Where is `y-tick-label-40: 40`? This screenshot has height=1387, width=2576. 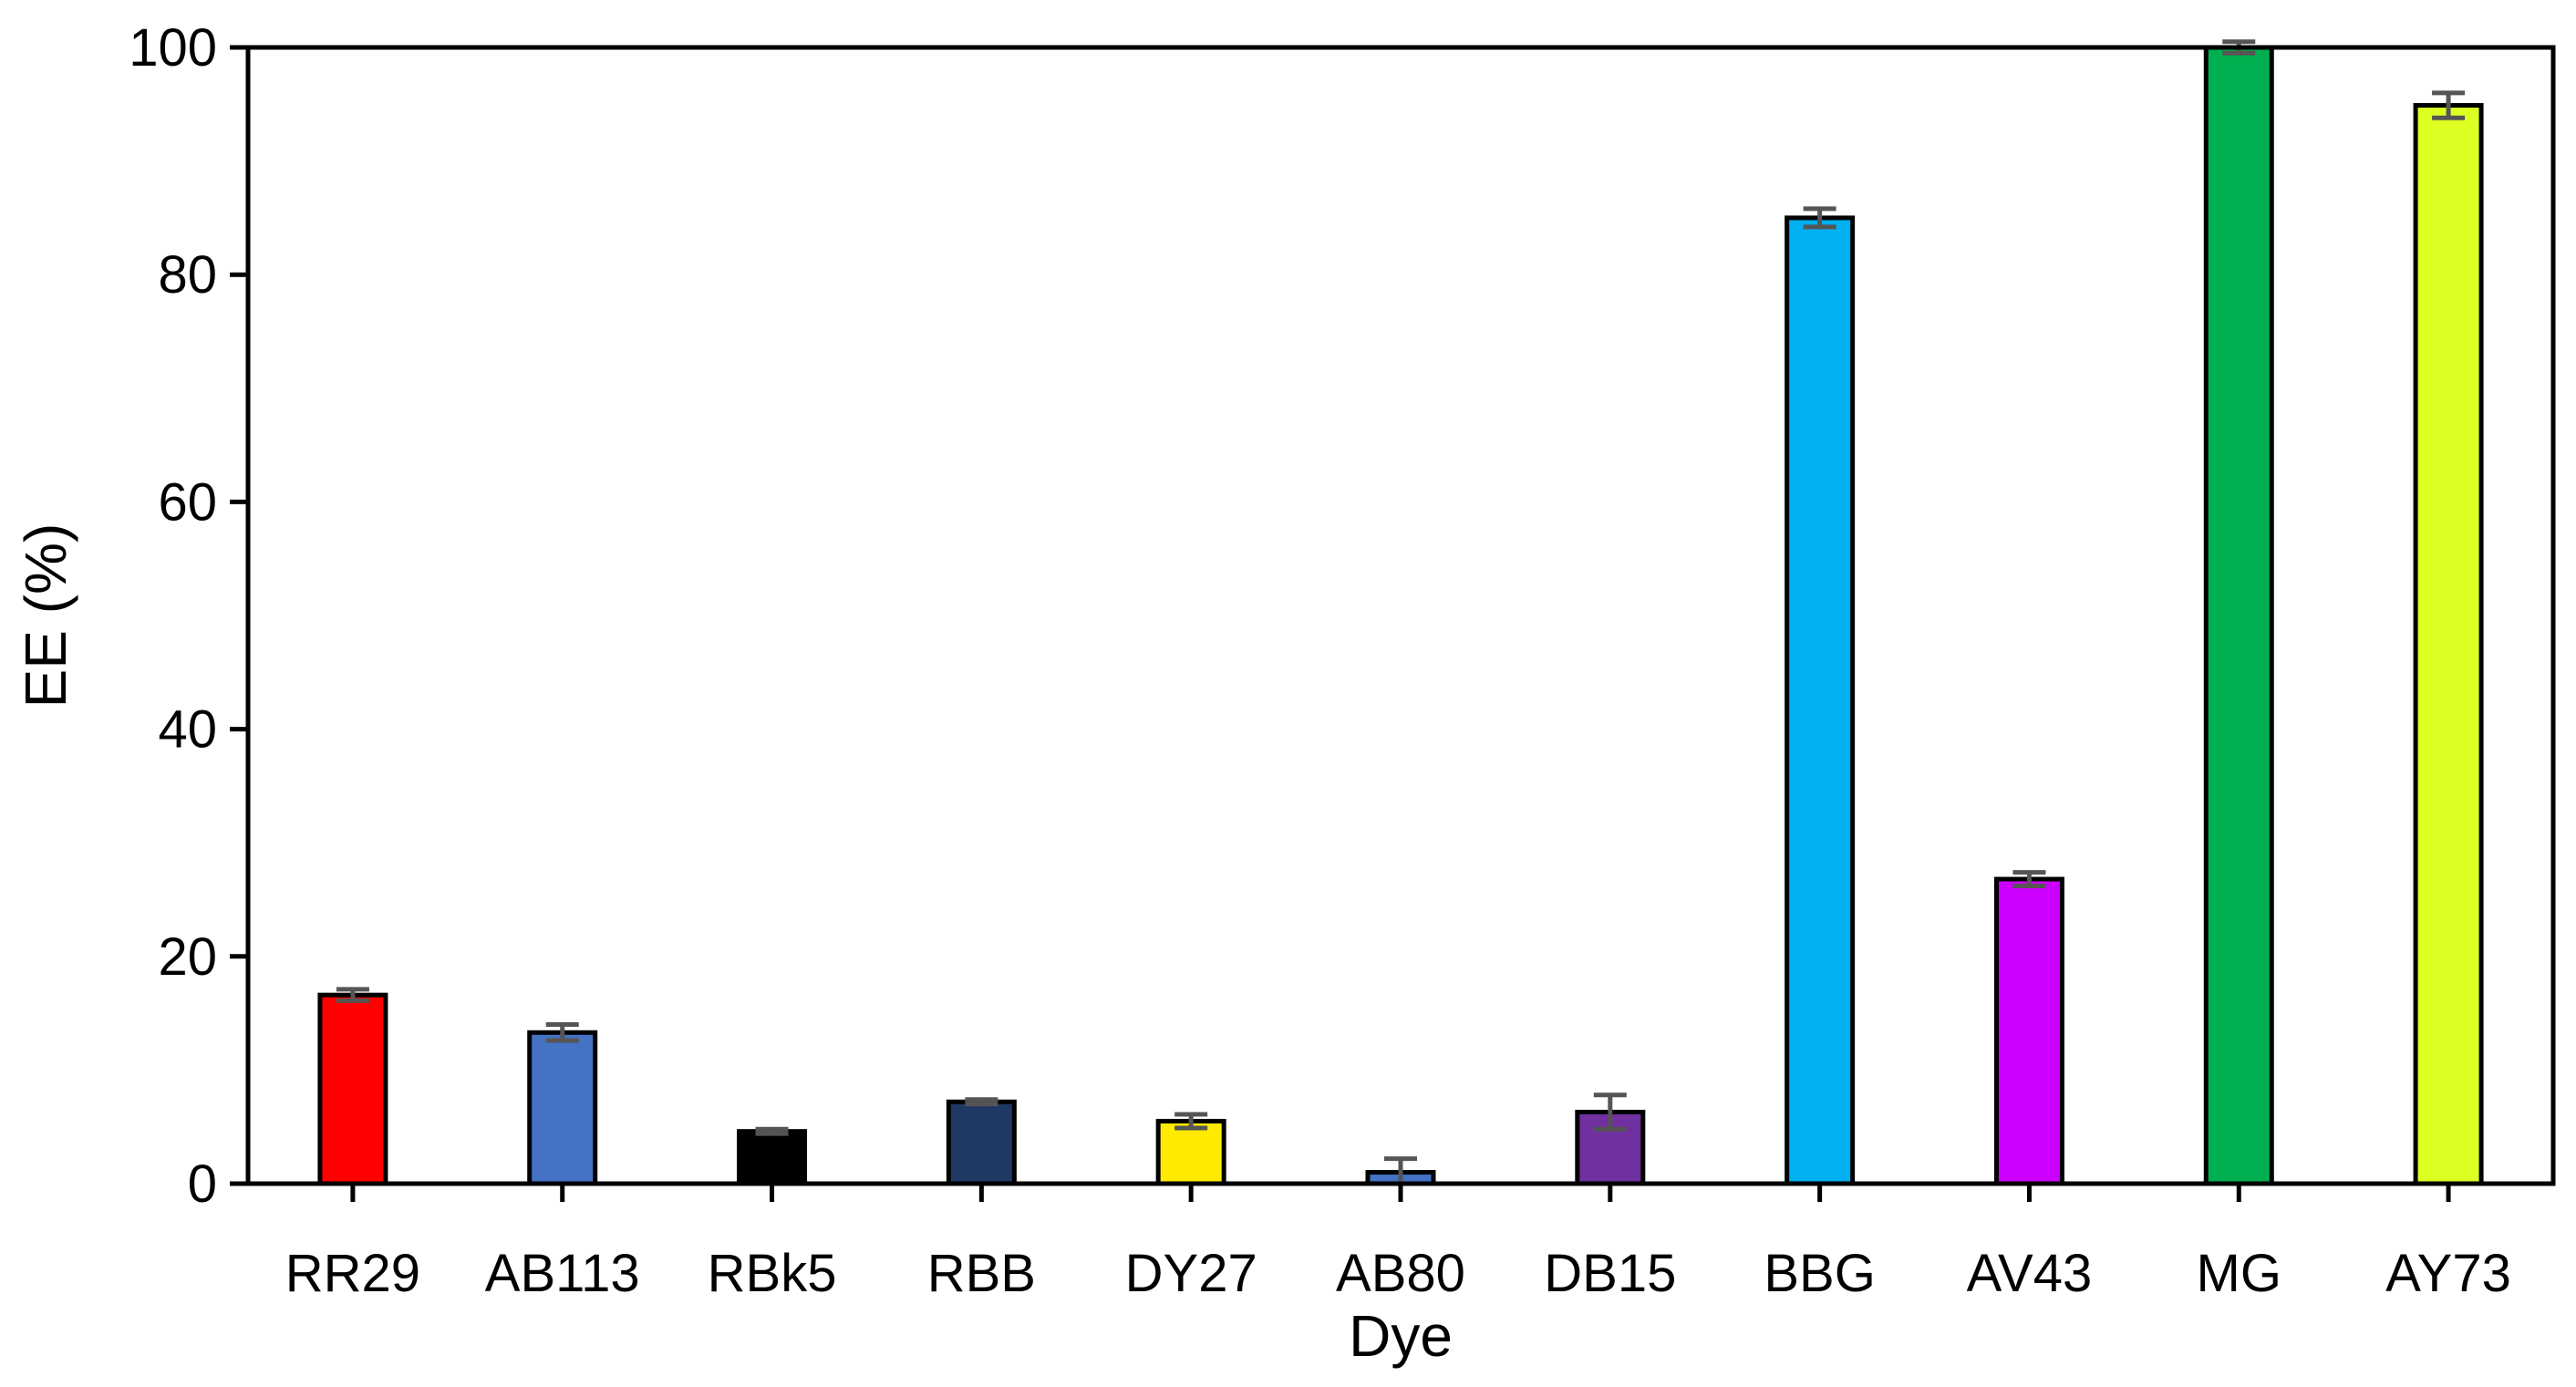 y-tick-label-40: 40 is located at coordinates (187, 730).